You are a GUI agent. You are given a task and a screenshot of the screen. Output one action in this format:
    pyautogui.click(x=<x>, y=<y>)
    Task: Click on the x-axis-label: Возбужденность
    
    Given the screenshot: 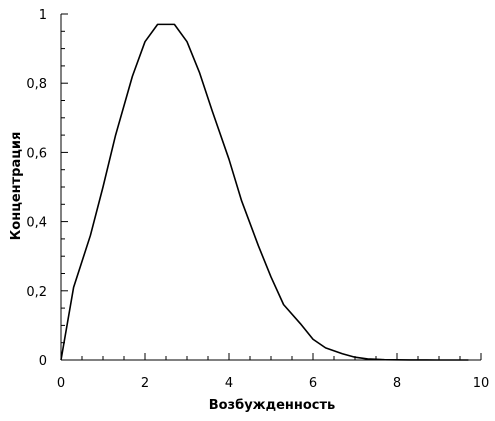 What is the action you would take?
    pyautogui.click(x=272, y=405)
    